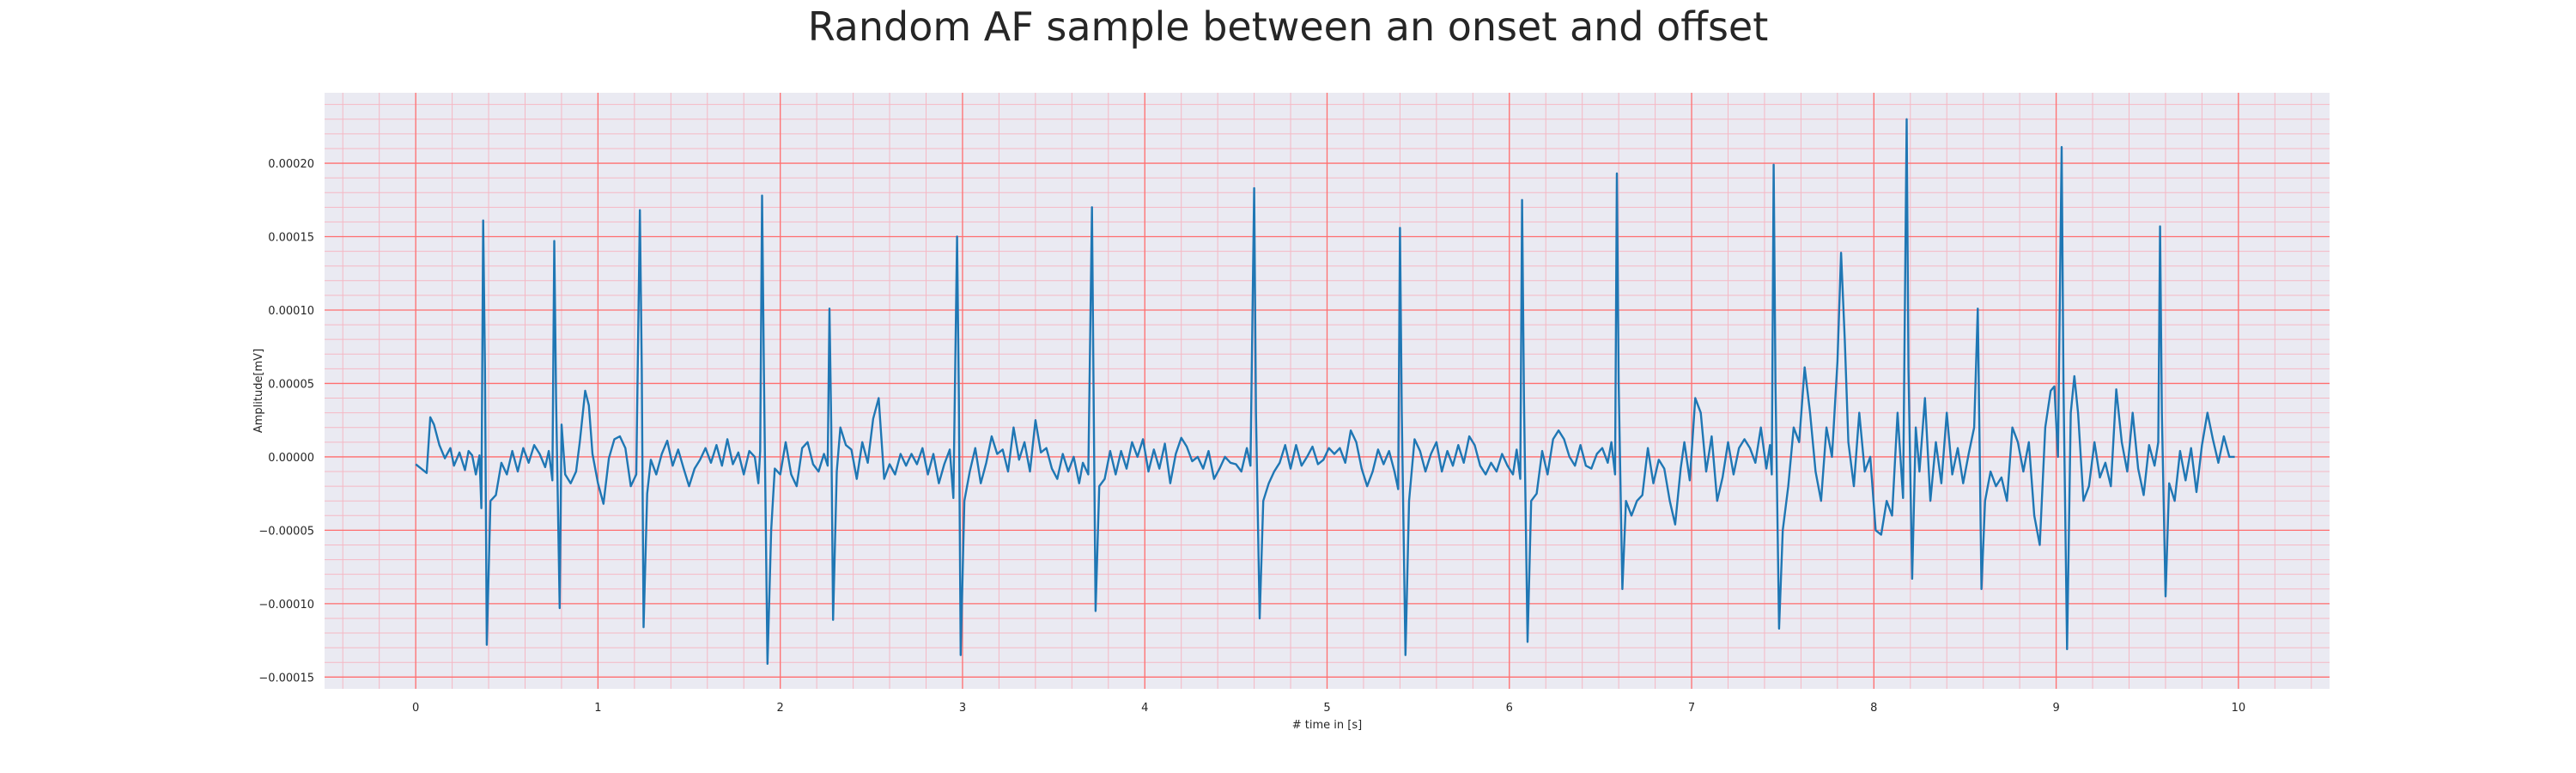  Describe the element at coordinates (291, 239) in the screenshot. I see `y-tick-label: 0.00015` at that location.